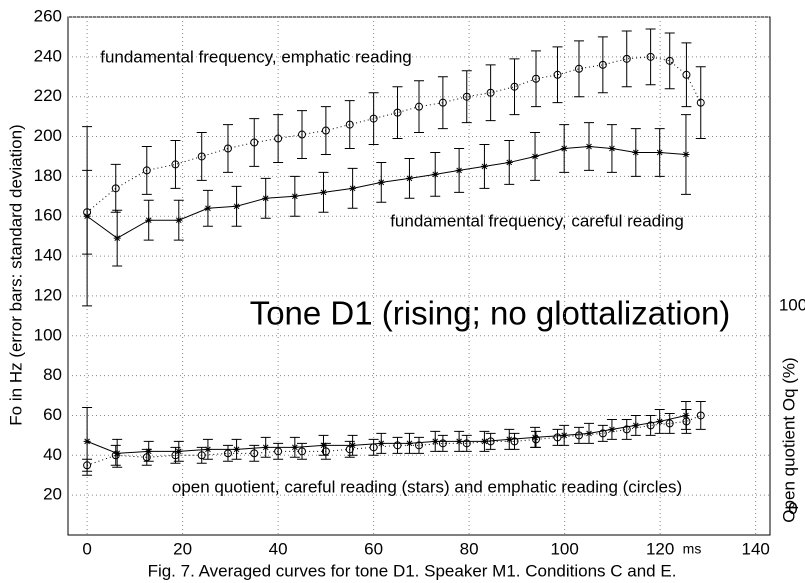 The image size is (805, 583). I want to click on y-tick-label: 100, so click(48, 334).